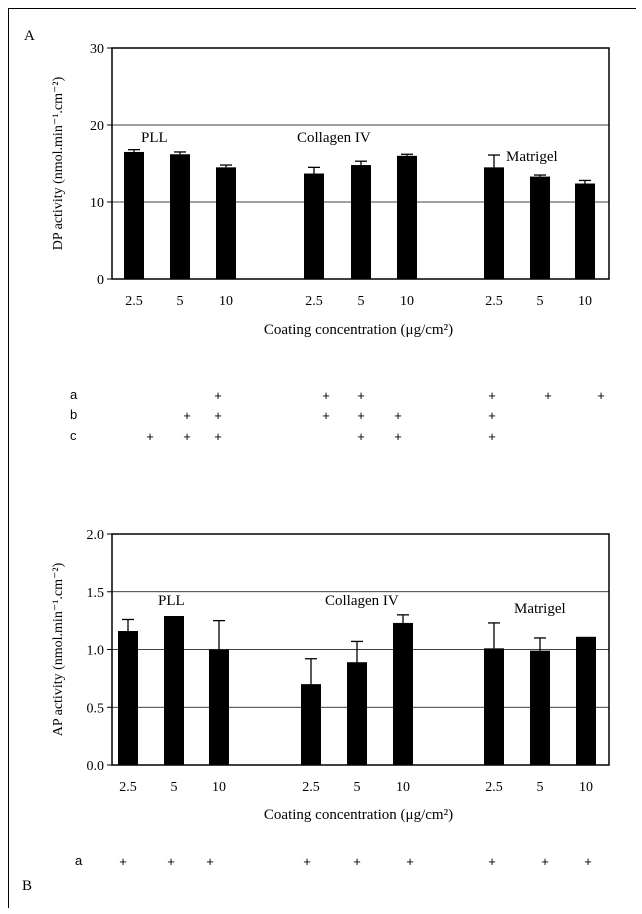  I want to click on panel-letter-b: B, so click(27, 886).